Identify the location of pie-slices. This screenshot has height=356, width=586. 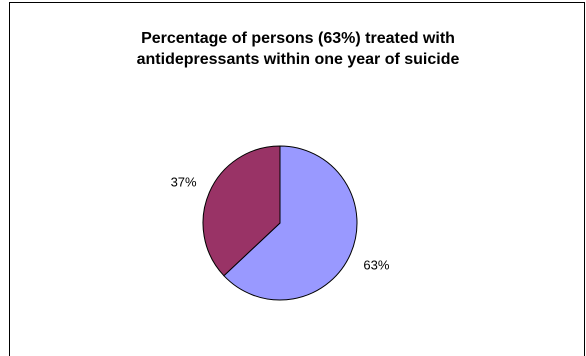
(280, 223).